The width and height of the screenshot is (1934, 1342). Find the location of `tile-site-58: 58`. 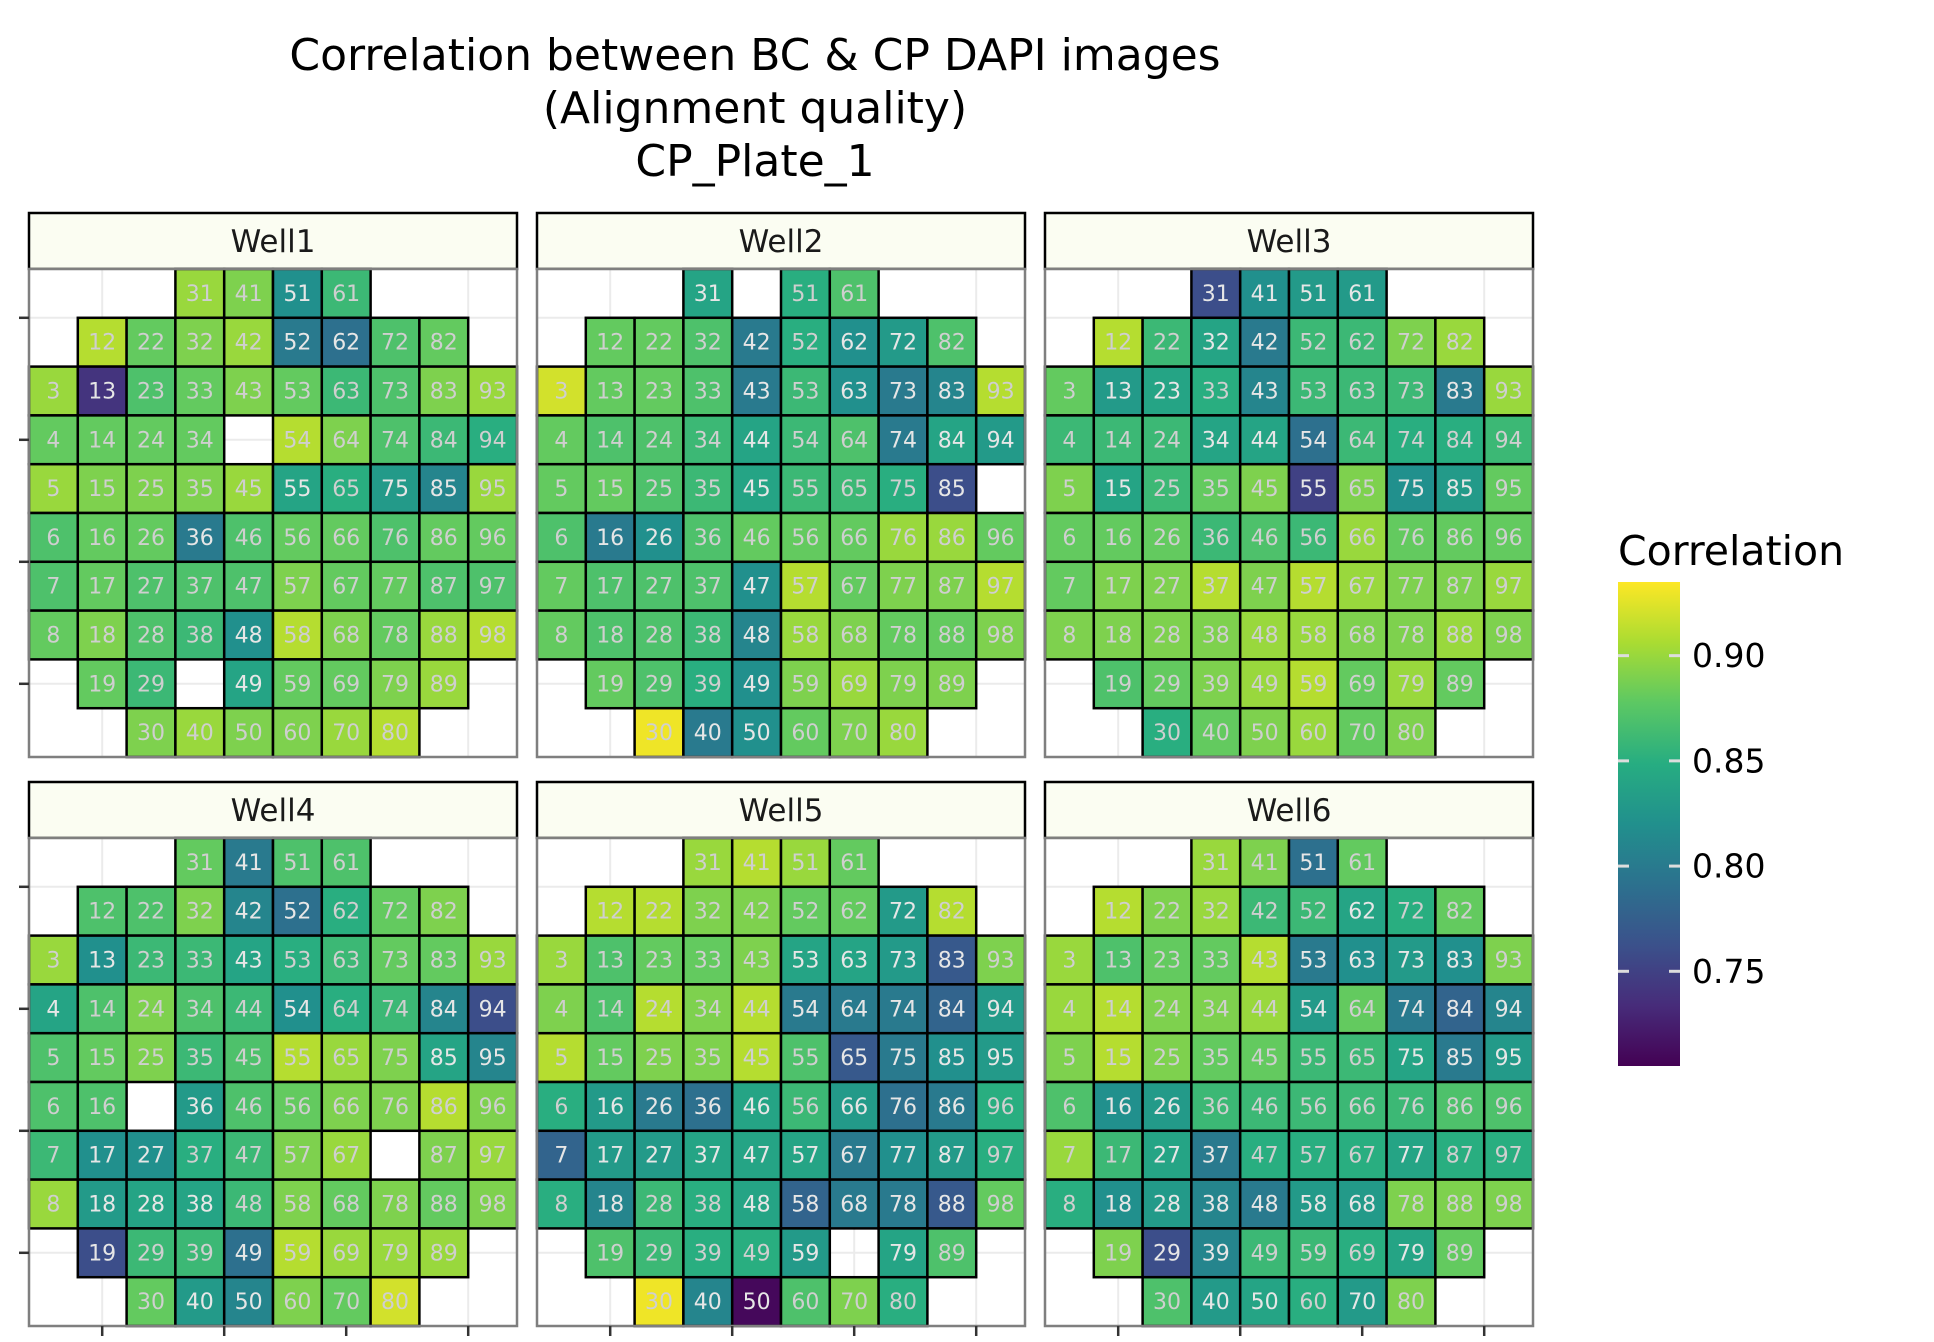

tile-site-58: 58 is located at coordinates (297, 1204).